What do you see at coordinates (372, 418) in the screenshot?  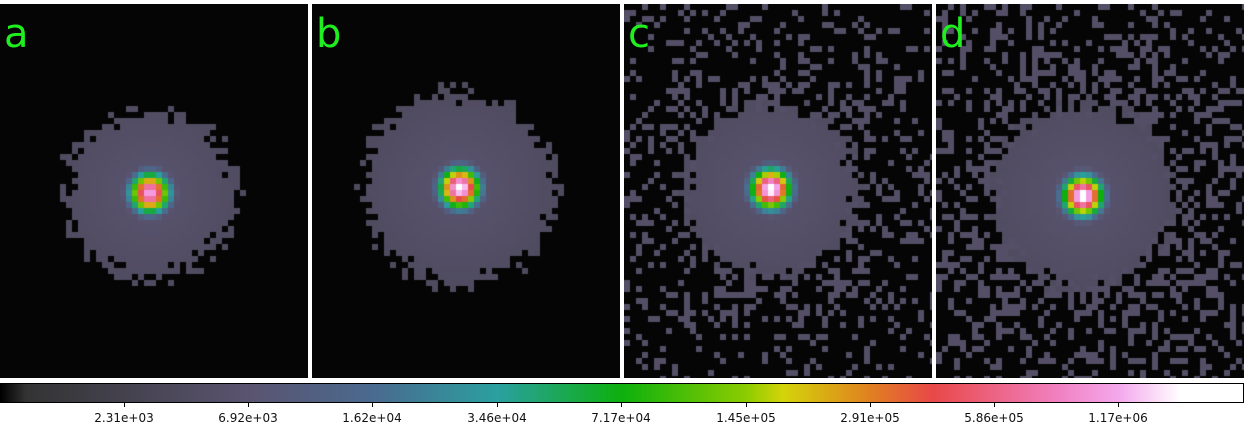 I see `colorbar-tick-label: 1.62e+04` at bounding box center [372, 418].